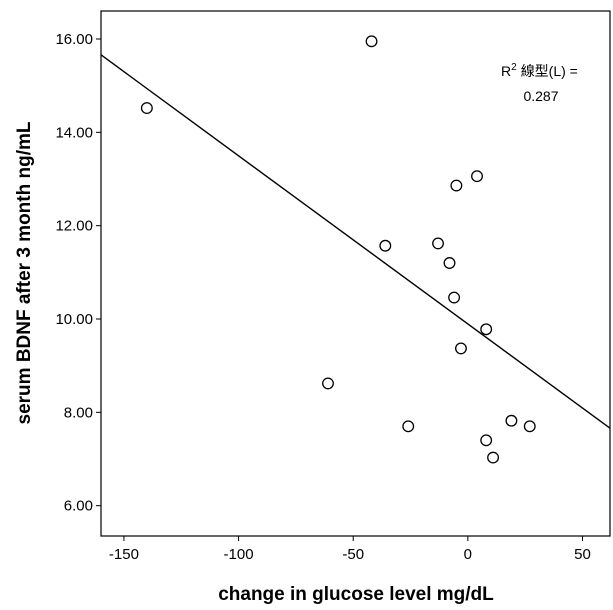  What do you see at coordinates (582, 554) in the screenshot?
I see `x-tick-label: 50` at bounding box center [582, 554].